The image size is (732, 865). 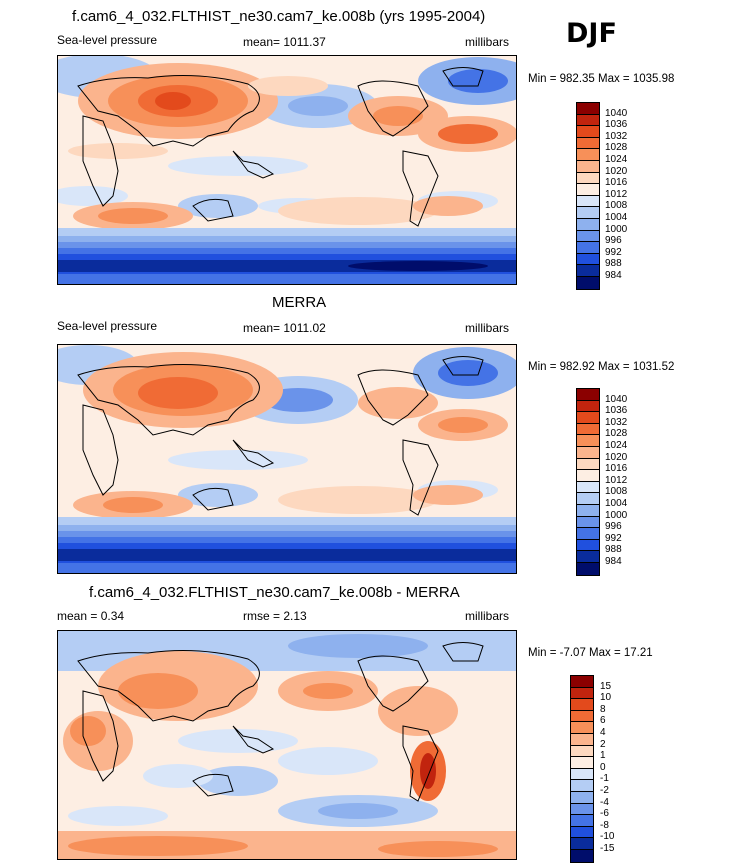 I want to click on panel-3-minmax: Min = -7.07 Max = 17.21, so click(x=590, y=653).